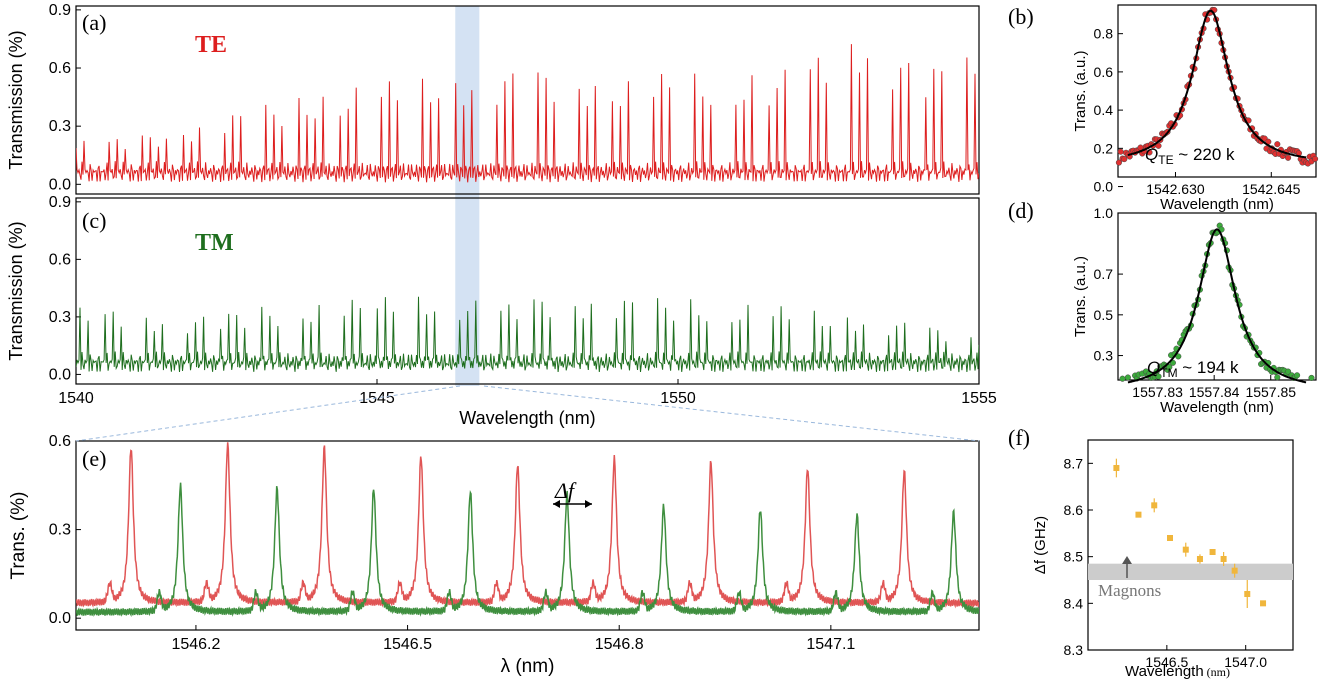 This screenshot has height=680, width=1325. What do you see at coordinates (1190, 571) in the screenshot?
I see `magnon-band` at bounding box center [1190, 571].